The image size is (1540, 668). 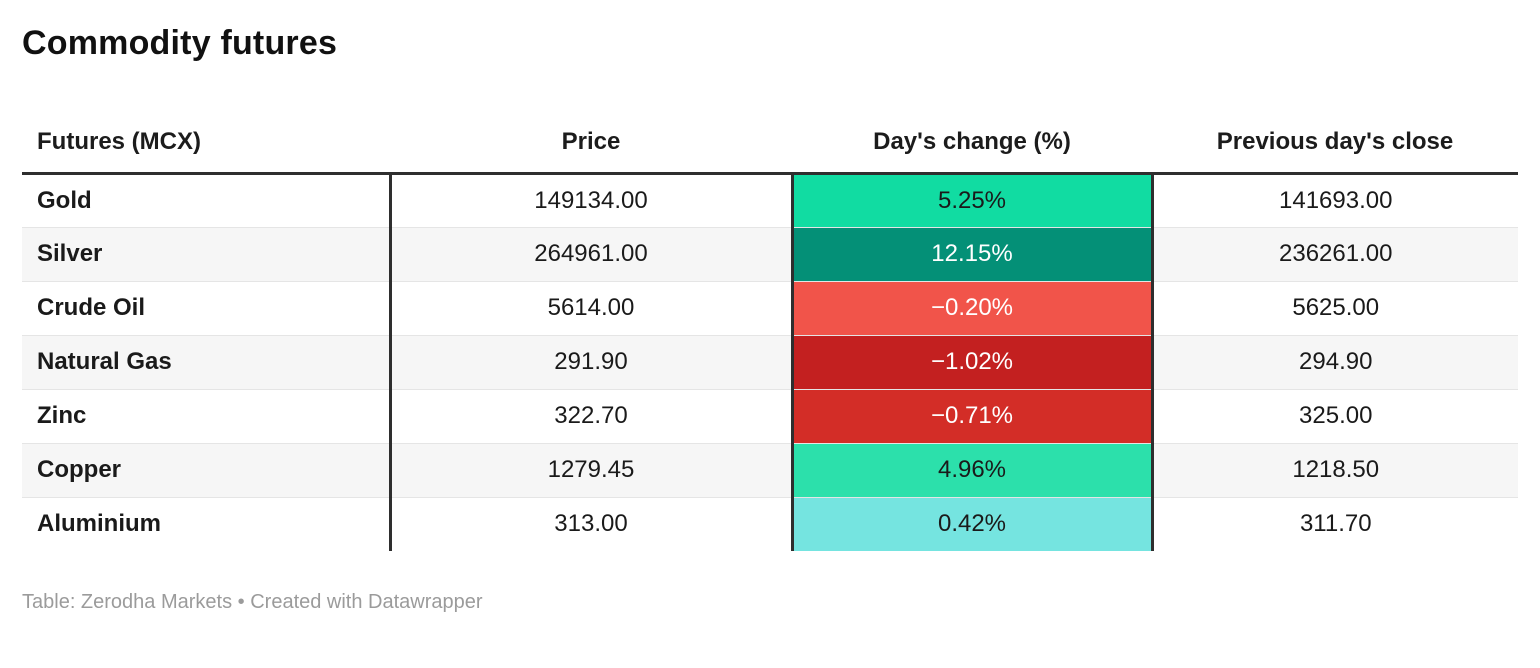 What do you see at coordinates (591, 144) in the screenshot?
I see `column-header-price: Price` at bounding box center [591, 144].